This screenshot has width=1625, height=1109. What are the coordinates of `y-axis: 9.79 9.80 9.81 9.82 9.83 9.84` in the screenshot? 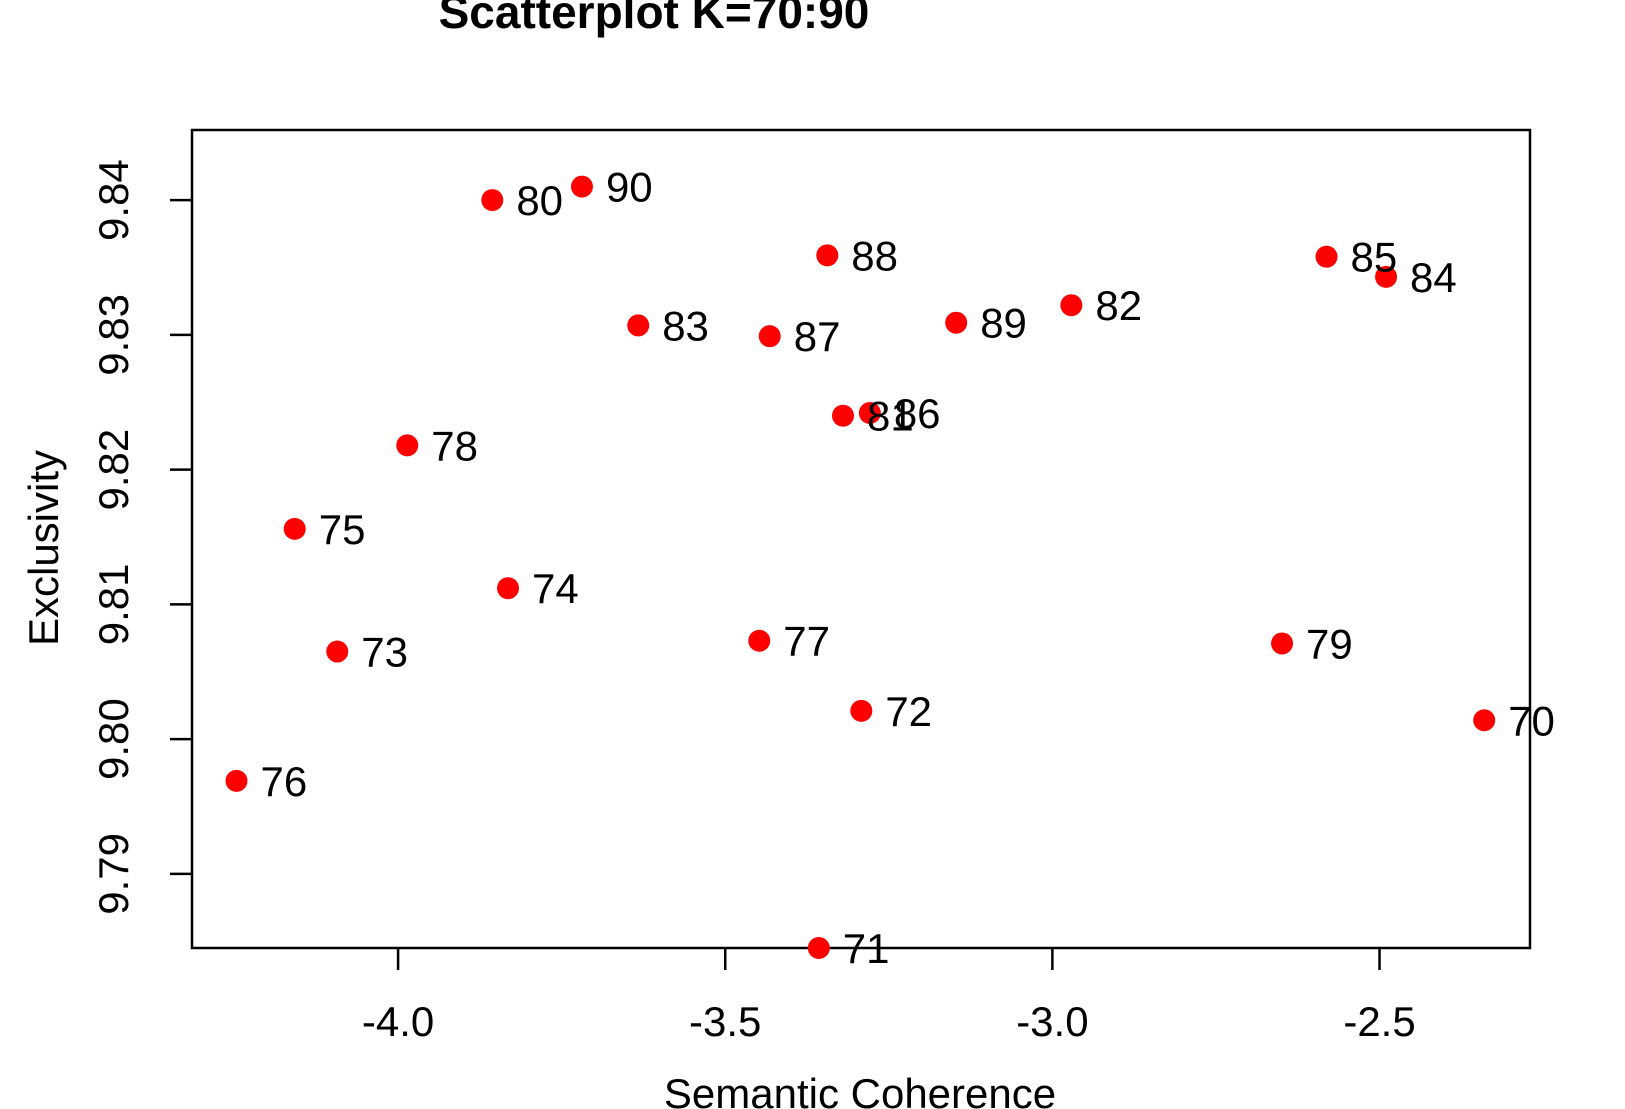 It's located at (141, 537).